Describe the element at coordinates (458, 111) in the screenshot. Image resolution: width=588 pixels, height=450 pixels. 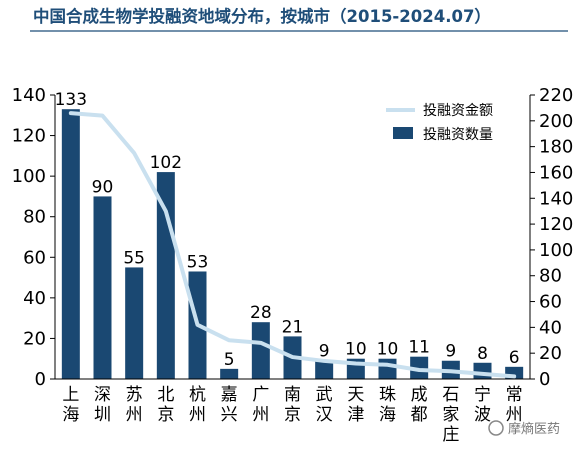
I see `legend-line-label: 投融资金额` at that location.